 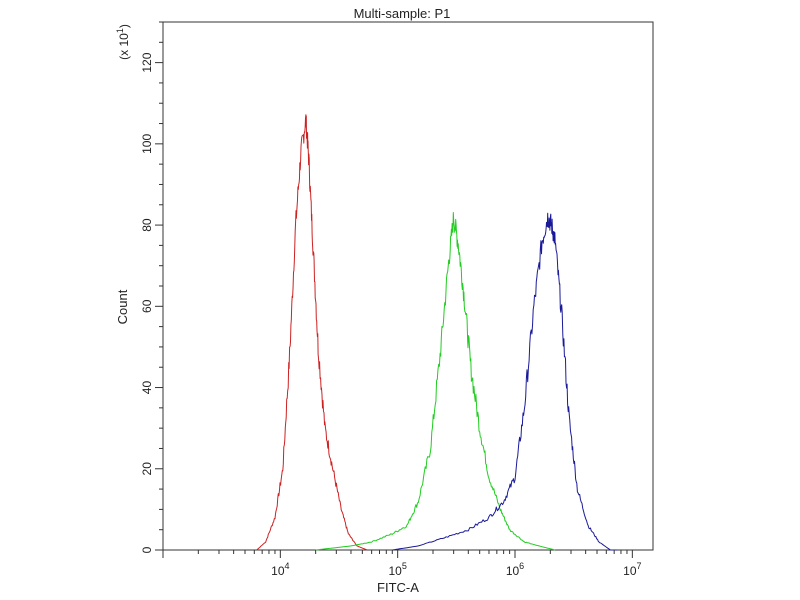 I want to click on y-tick-label: 0, so click(x=147, y=549).